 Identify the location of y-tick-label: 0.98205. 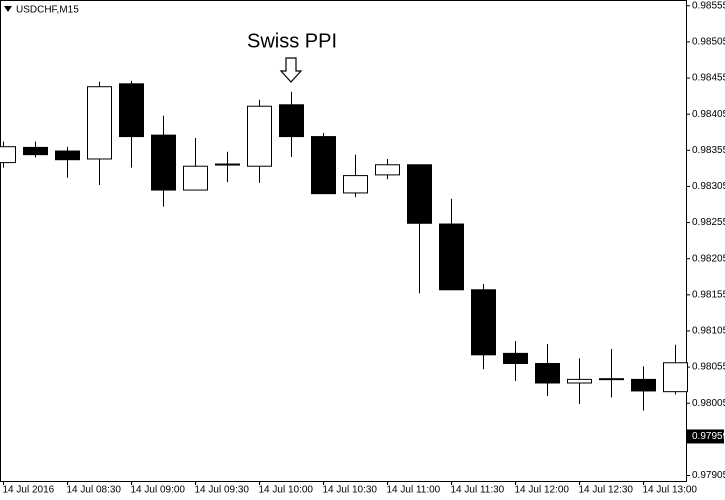
(708, 258).